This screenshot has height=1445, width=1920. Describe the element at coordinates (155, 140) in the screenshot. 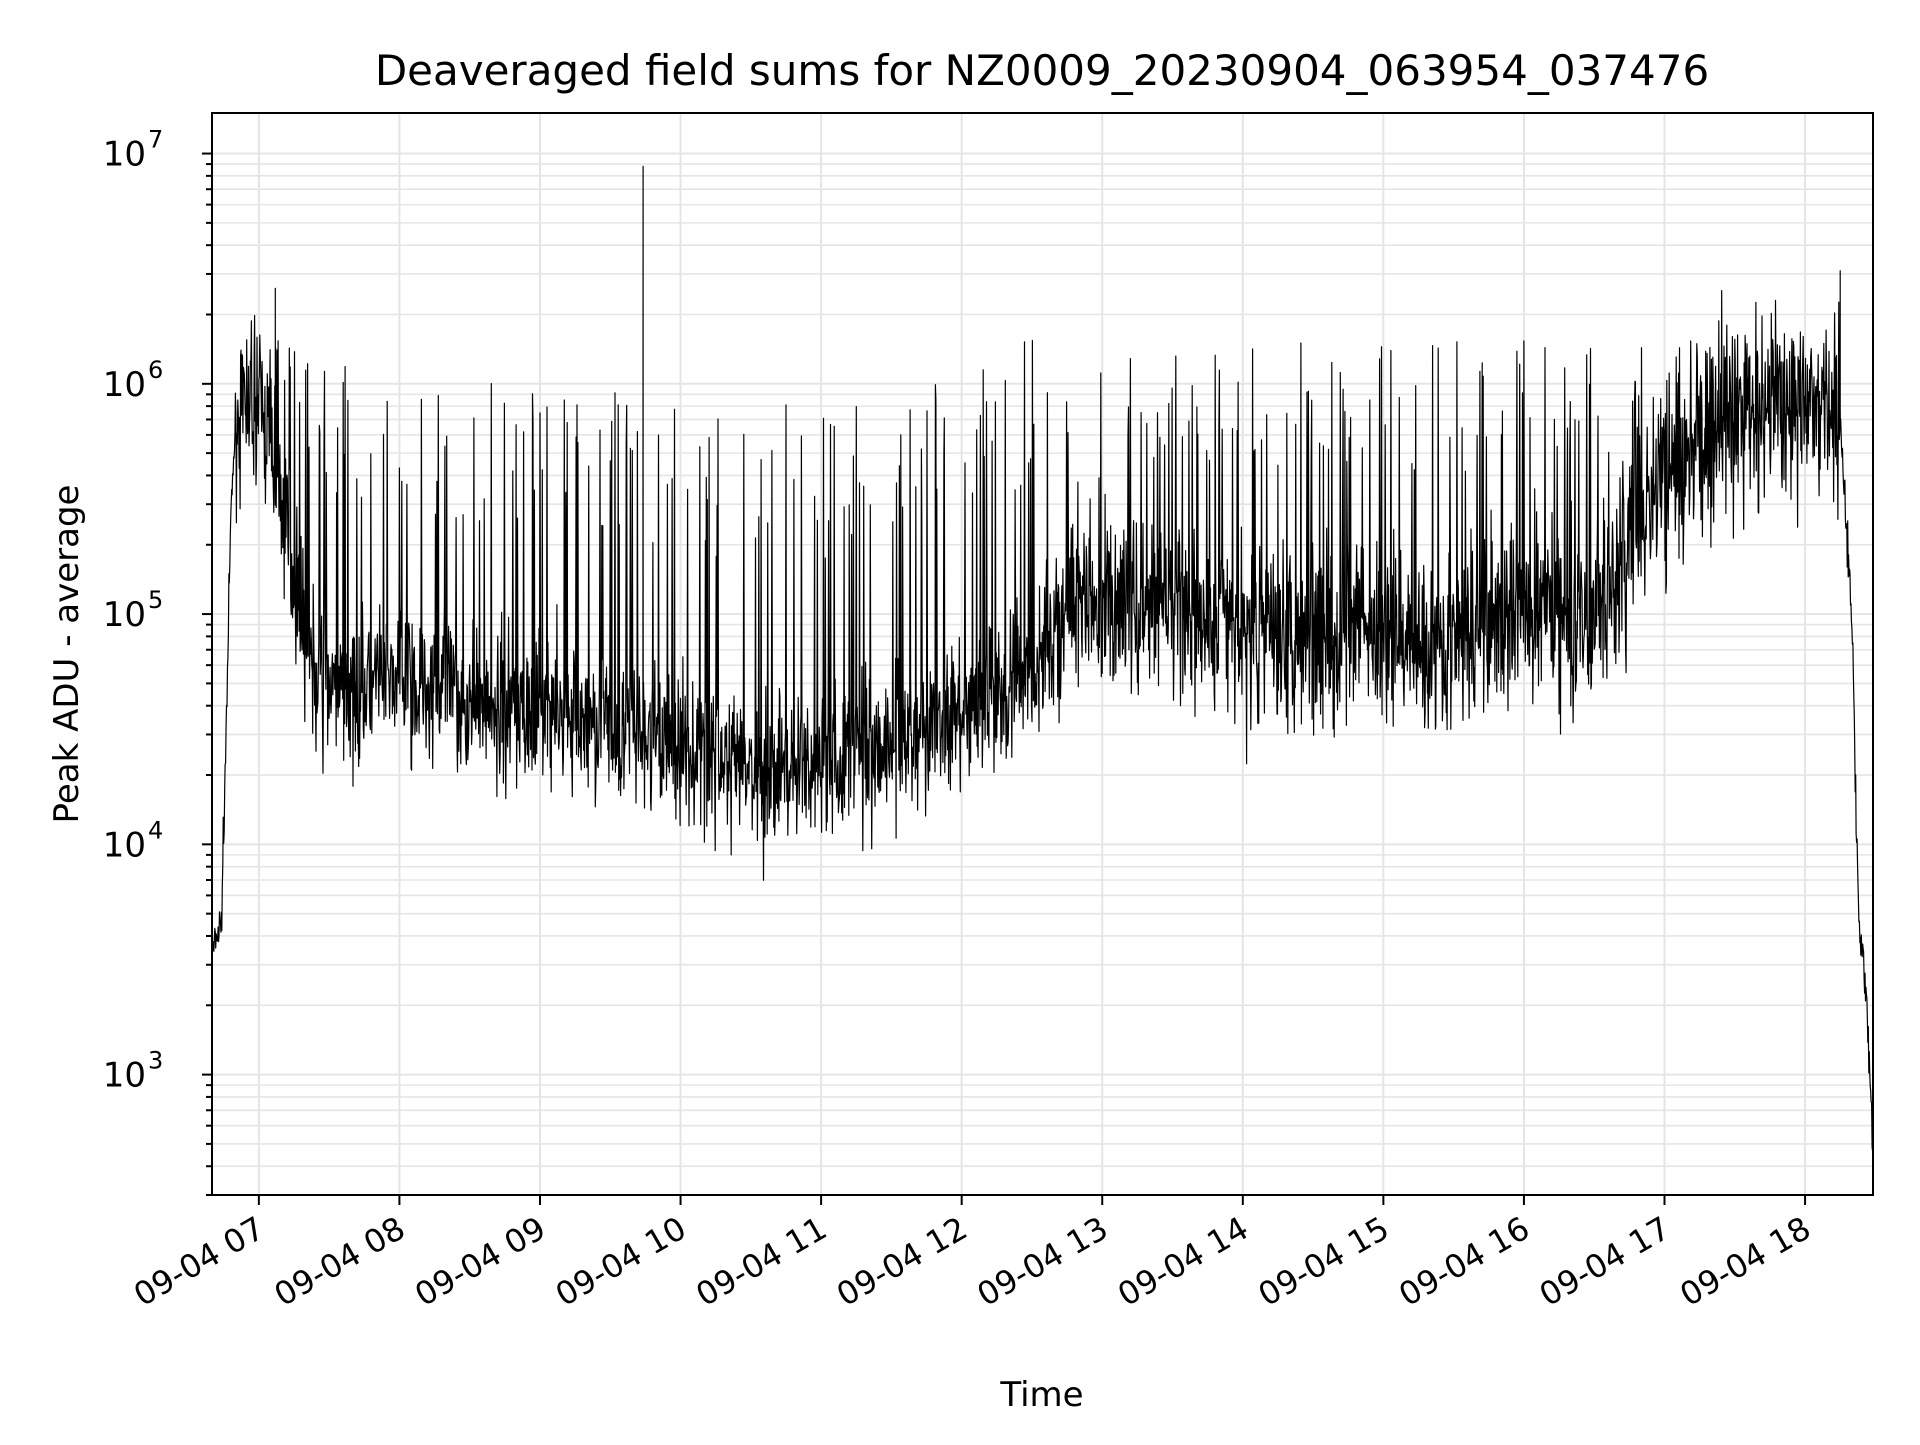

I see `y-tick-label-exponent: 7` at that location.